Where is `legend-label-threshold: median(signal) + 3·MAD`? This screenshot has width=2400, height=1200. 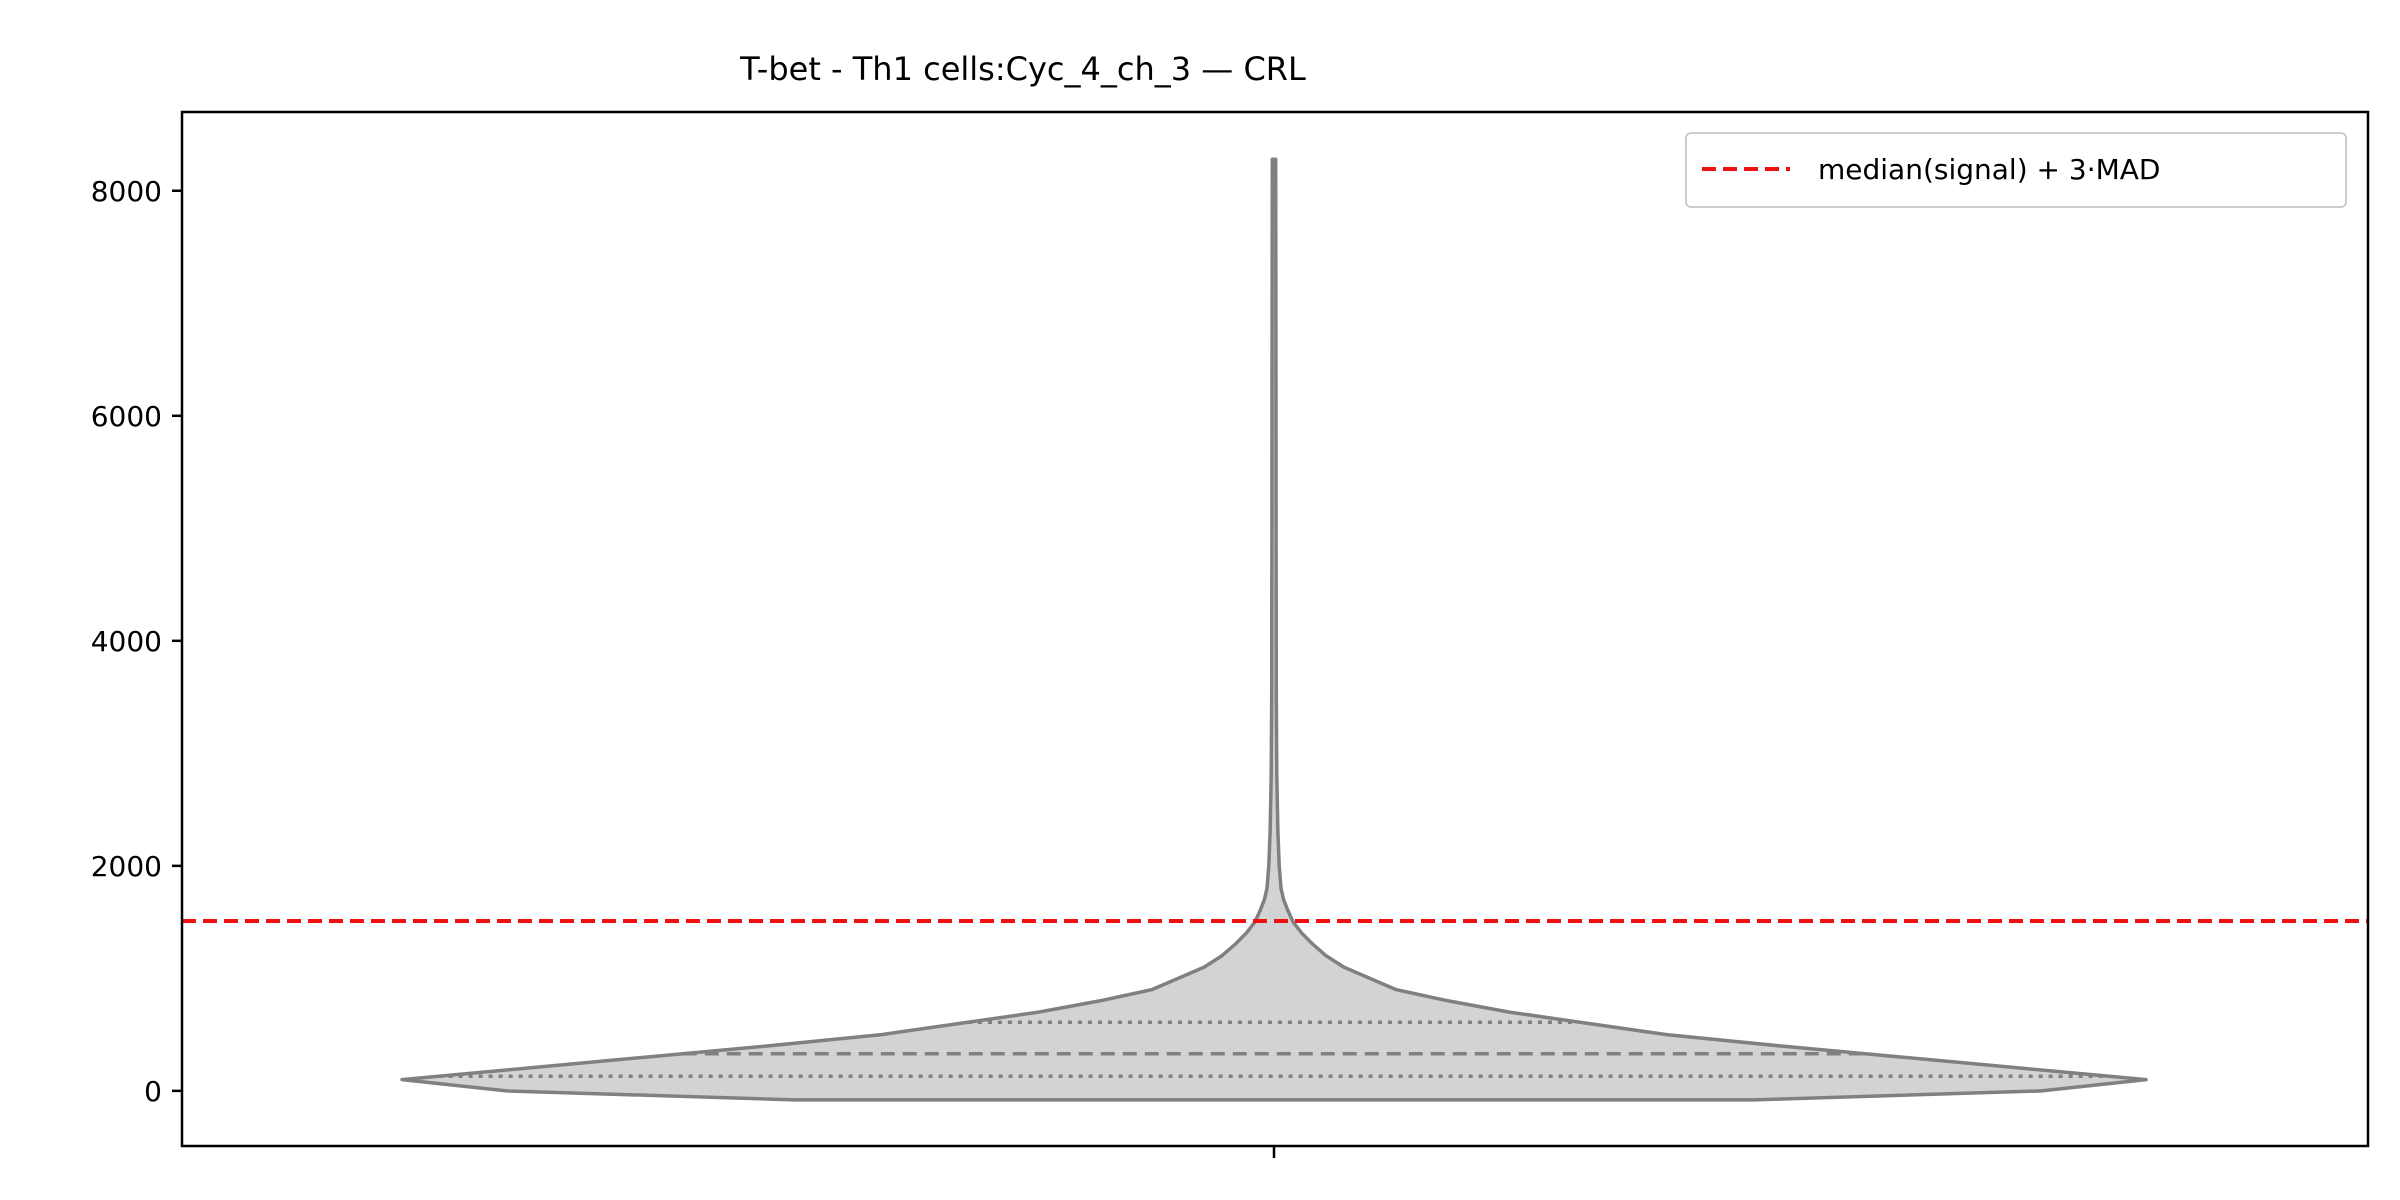
legend-label-threshold: median(signal) + 3·MAD is located at coordinates (1989, 169).